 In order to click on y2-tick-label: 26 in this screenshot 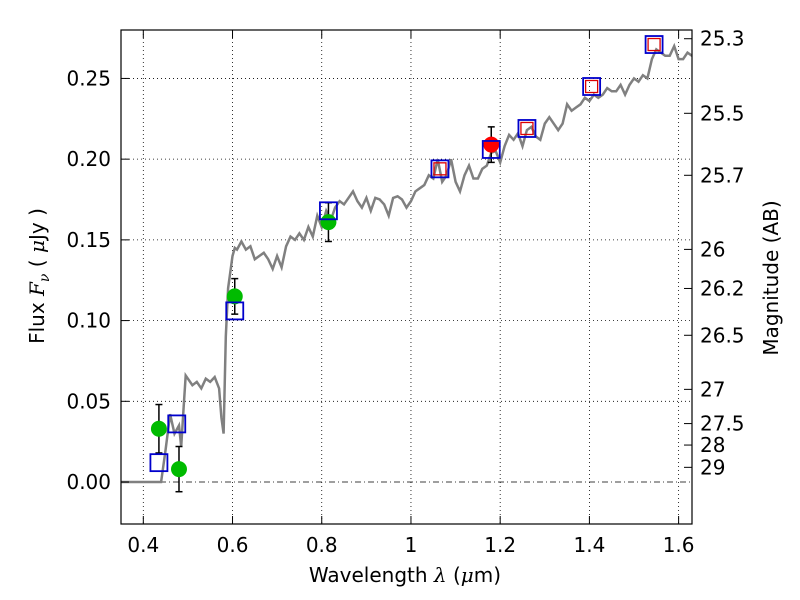, I will do `click(712, 249)`.